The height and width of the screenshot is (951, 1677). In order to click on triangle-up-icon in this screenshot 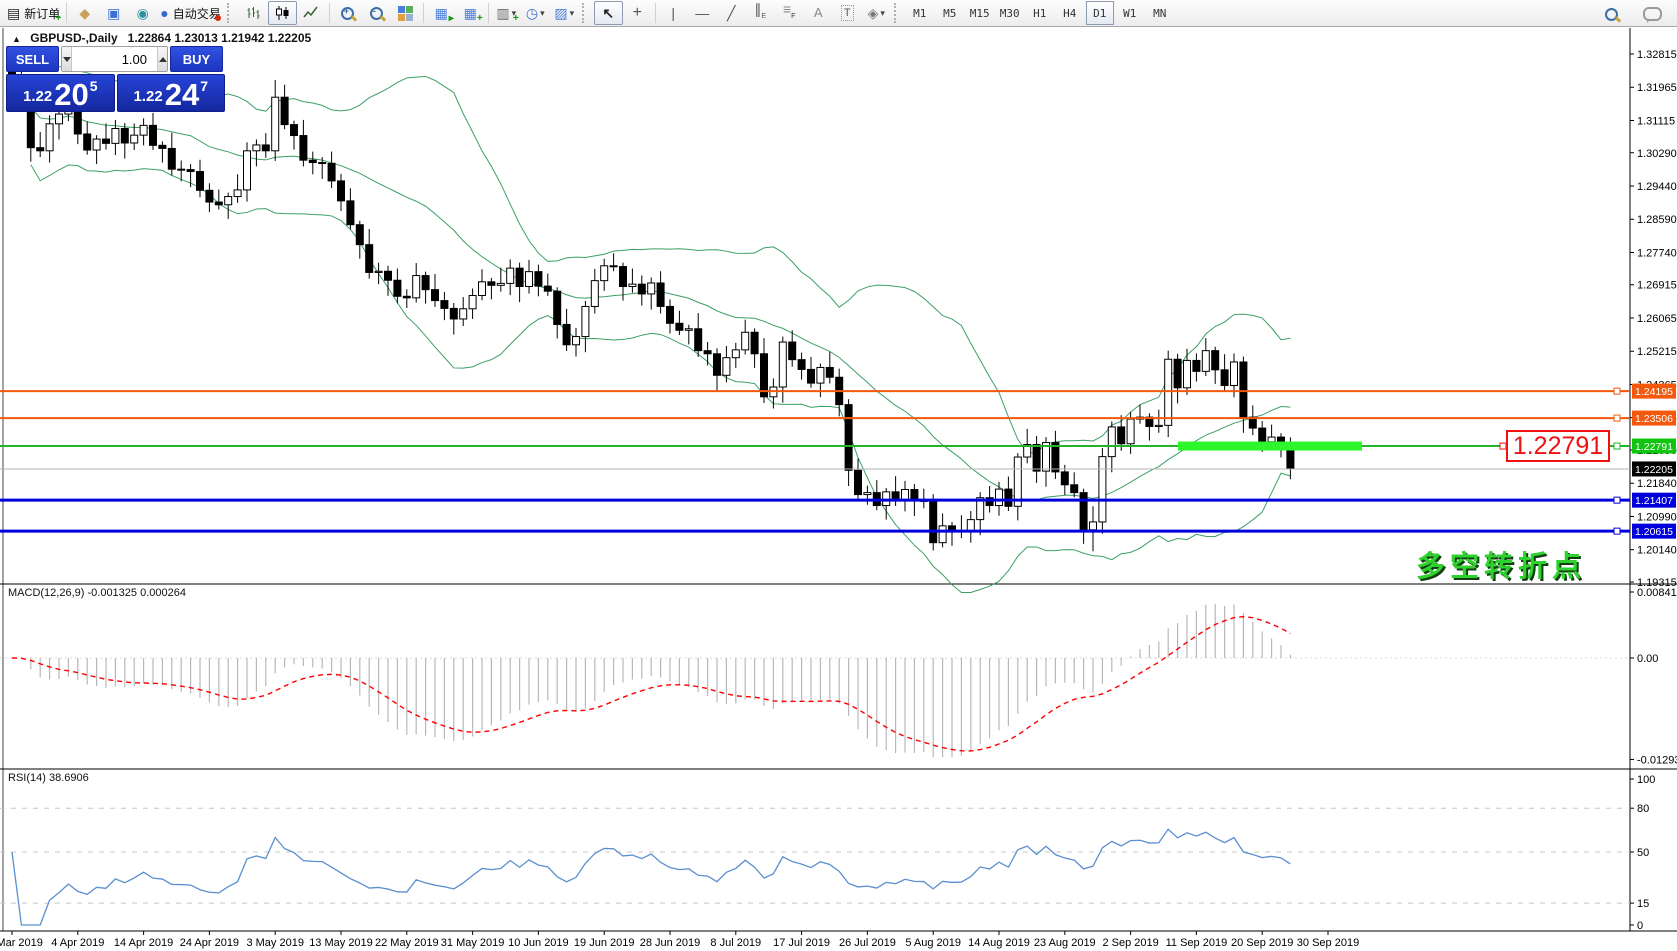, I will do `click(162, 59)`.